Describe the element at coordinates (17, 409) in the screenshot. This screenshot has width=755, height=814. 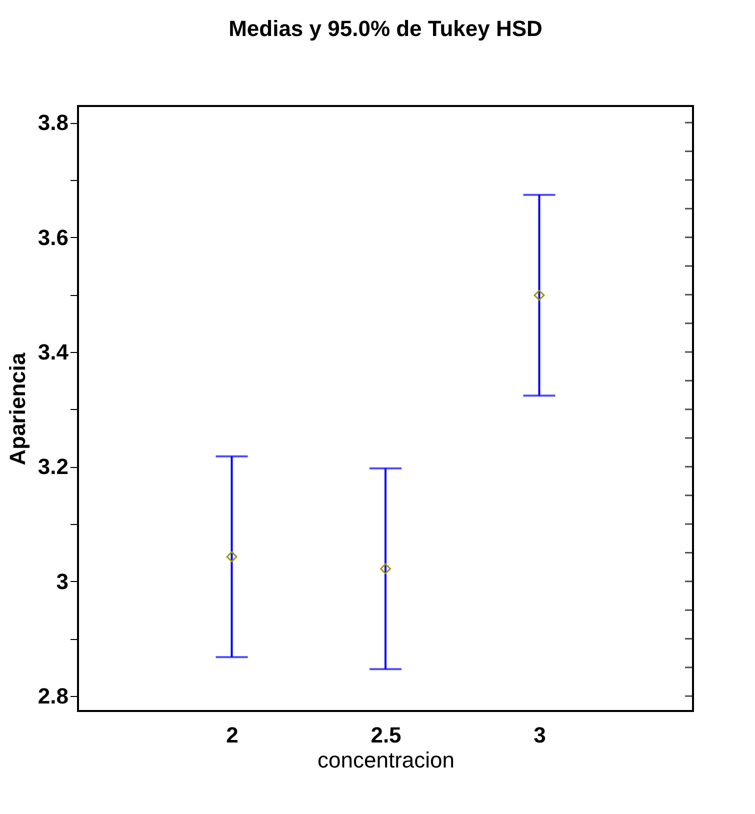
I see `y-axis-title: Apariencia` at that location.